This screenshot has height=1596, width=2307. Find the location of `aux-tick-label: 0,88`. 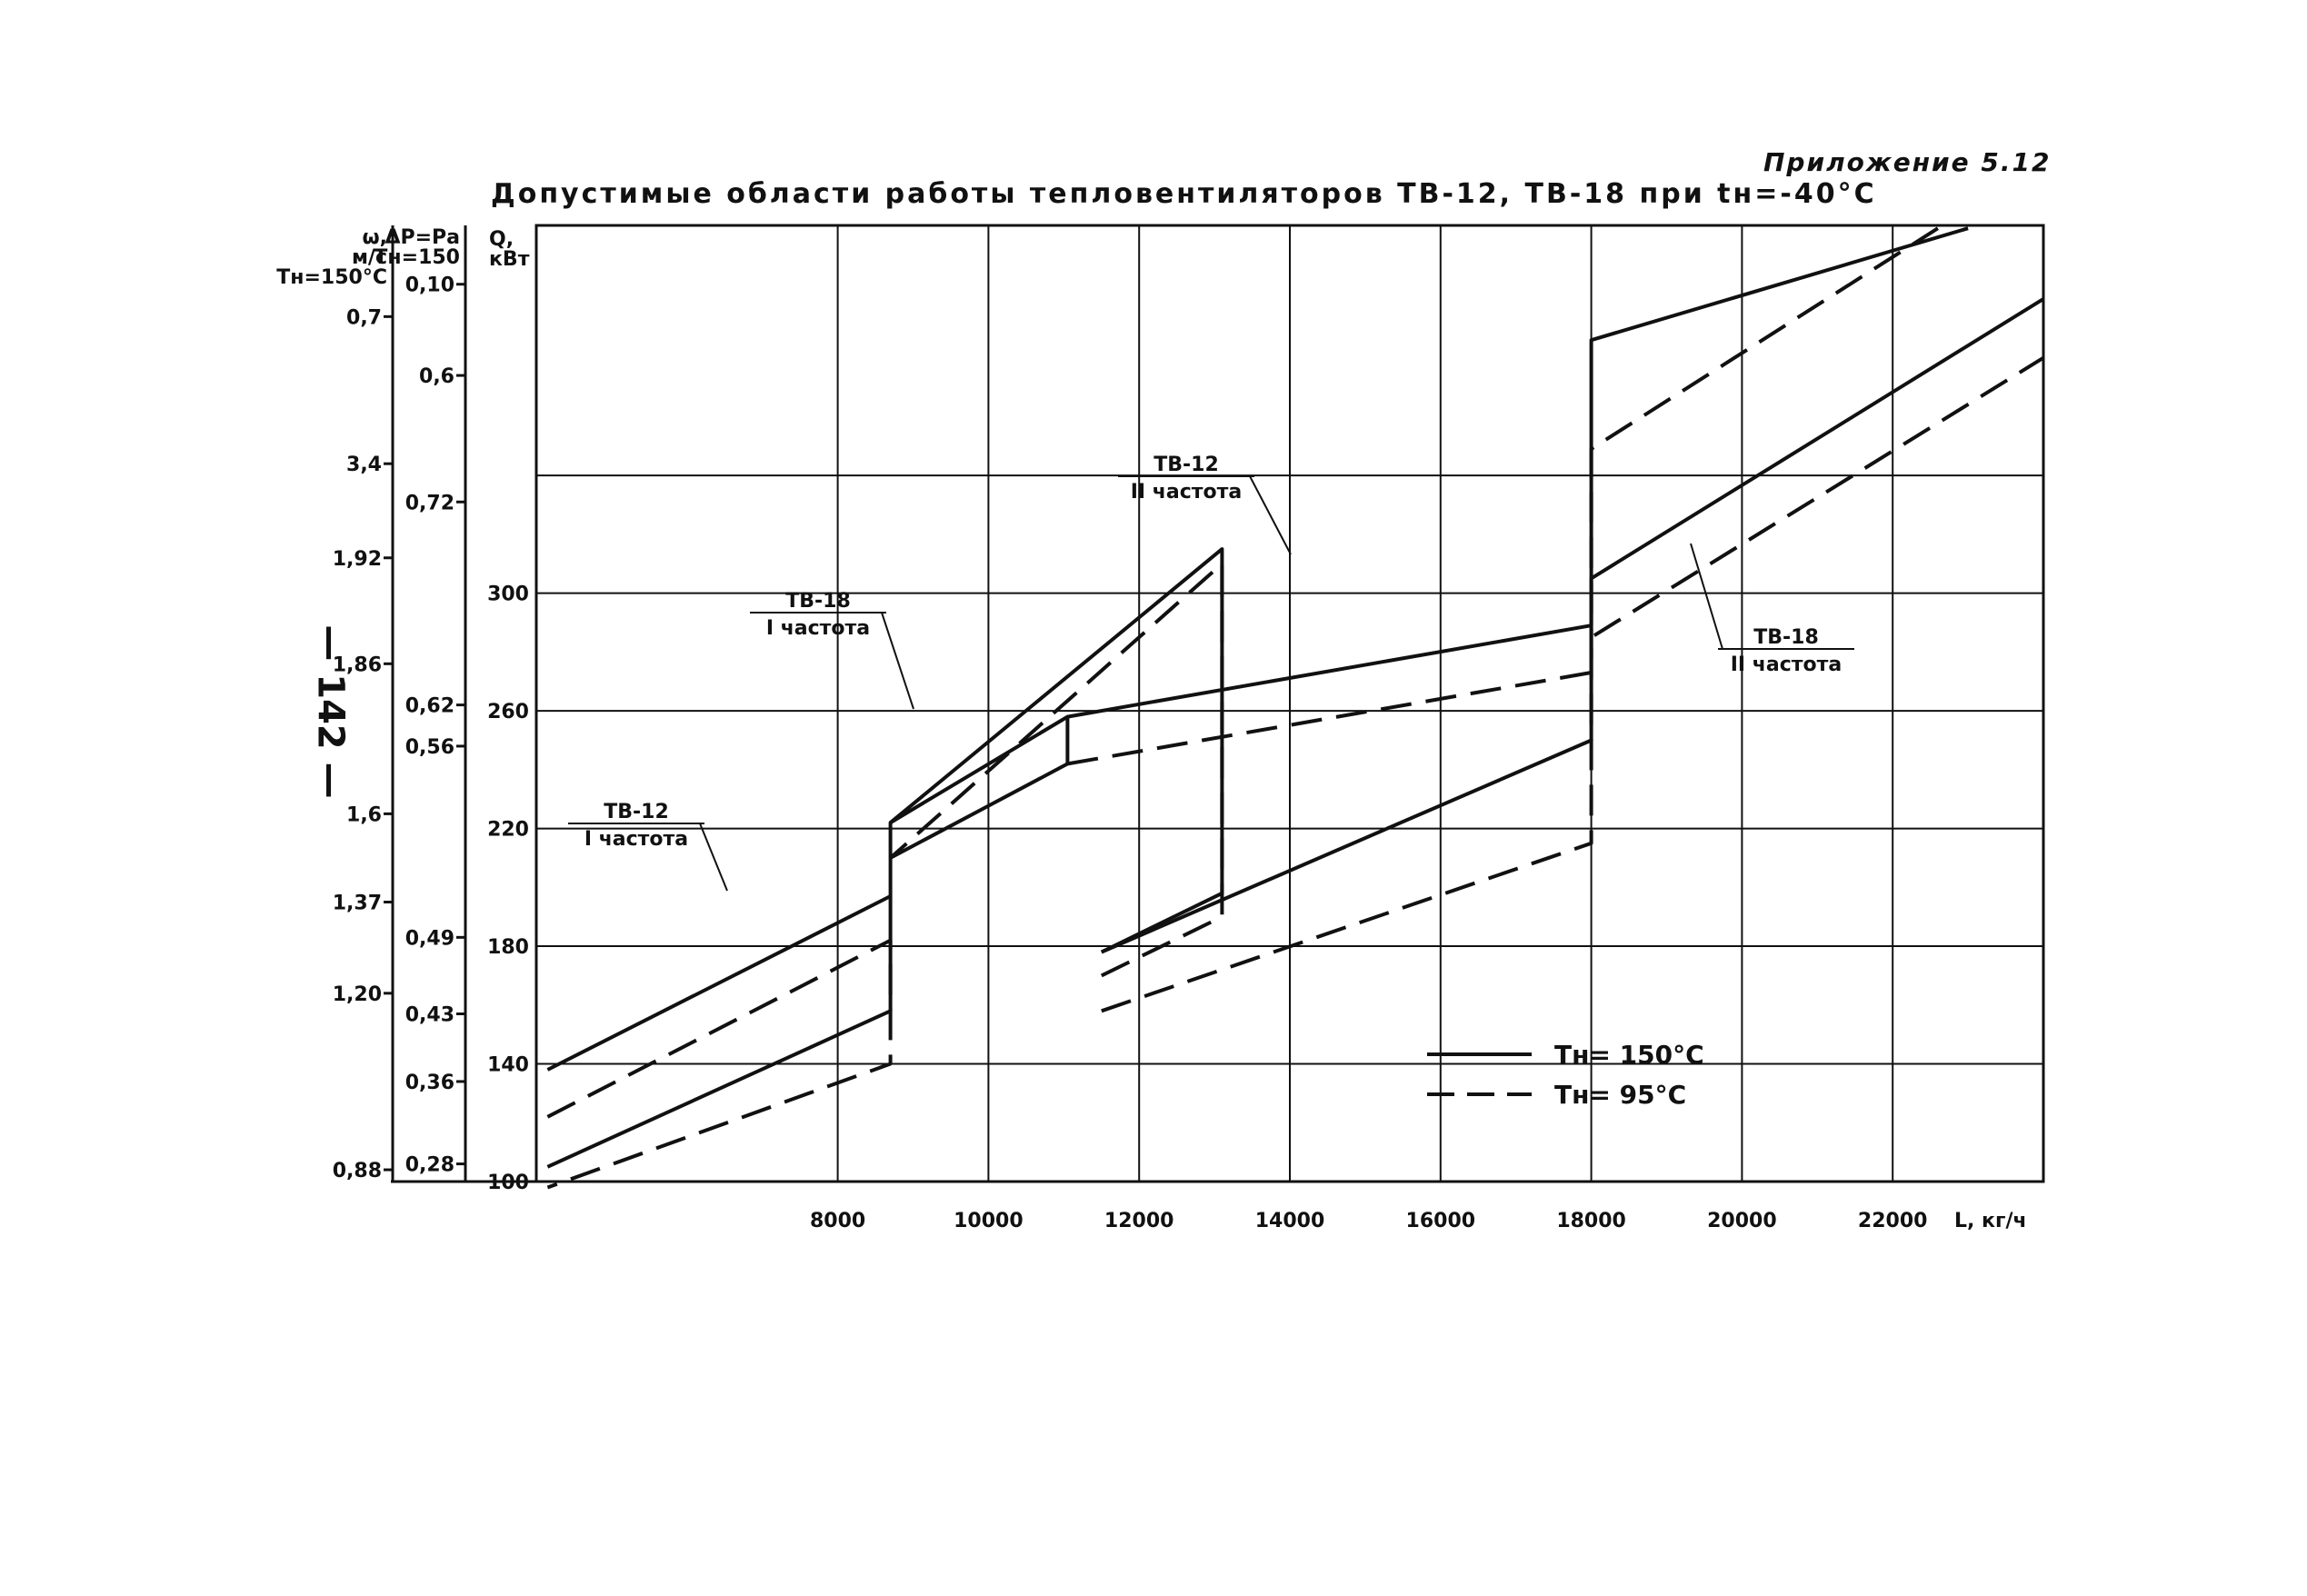

aux-tick-label: 0,88 is located at coordinates (357, 1171).